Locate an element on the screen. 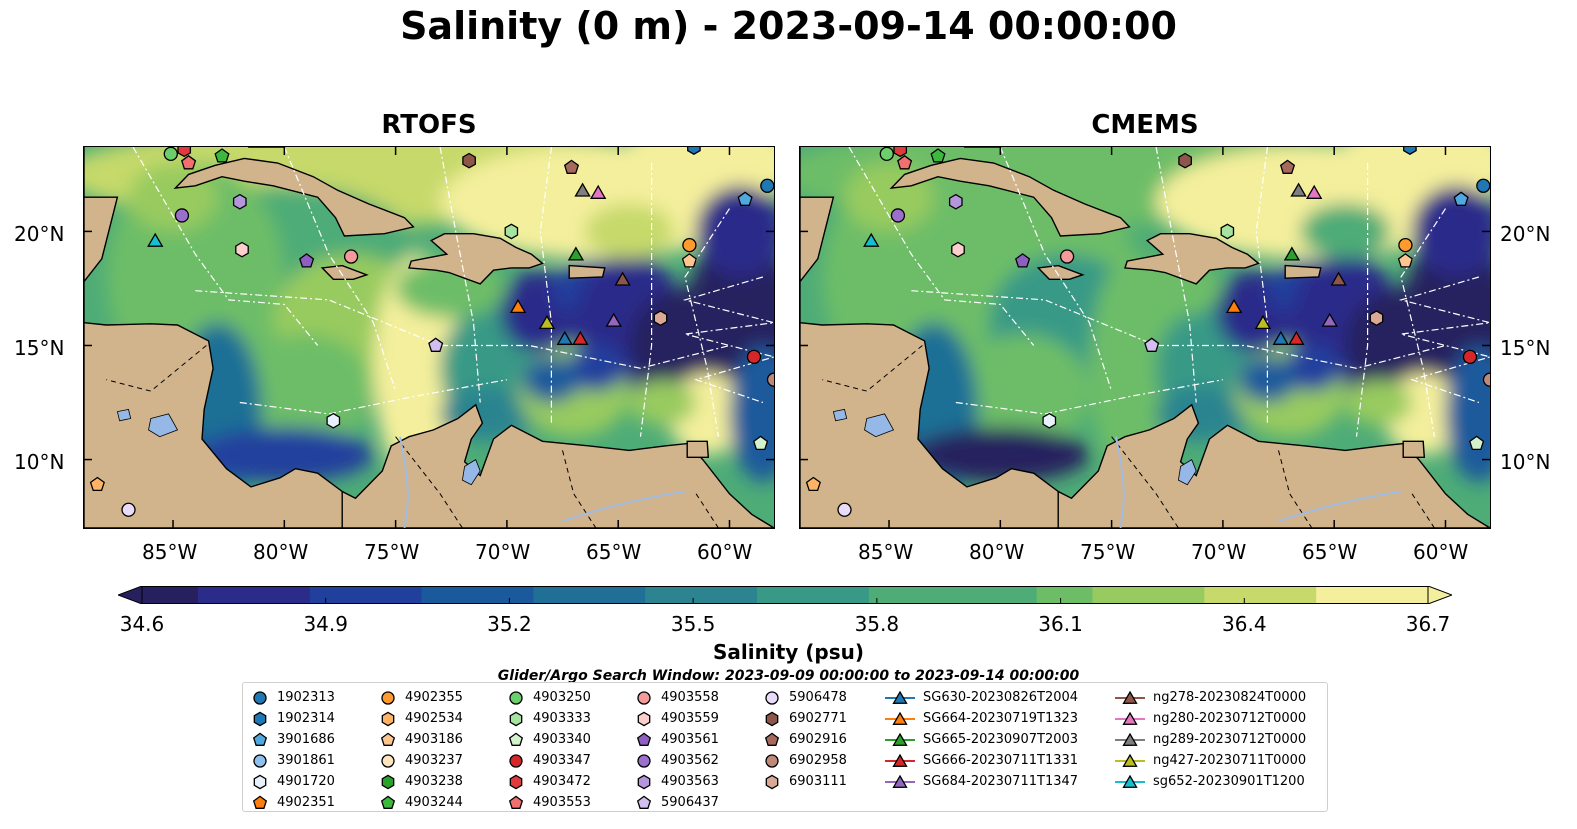  legend-label: 4903562 is located at coordinates (690, 760).